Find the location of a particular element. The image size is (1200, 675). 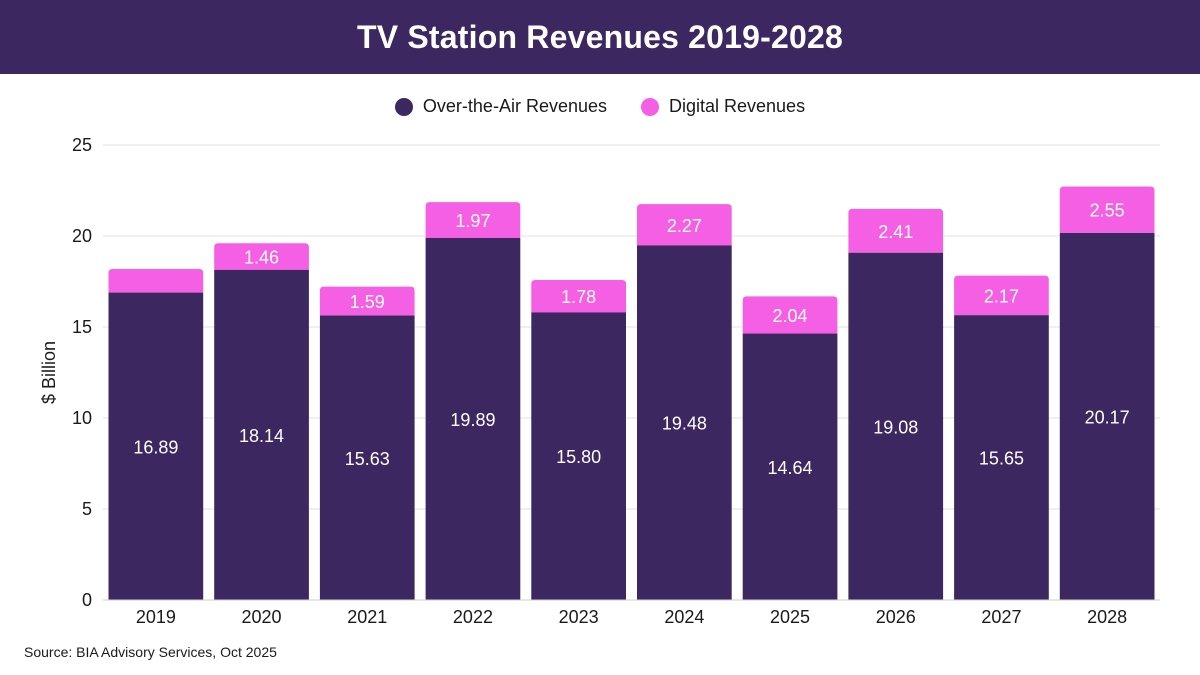

chart-title: TV Station Revenues 2019-2028 is located at coordinates (600, 36).